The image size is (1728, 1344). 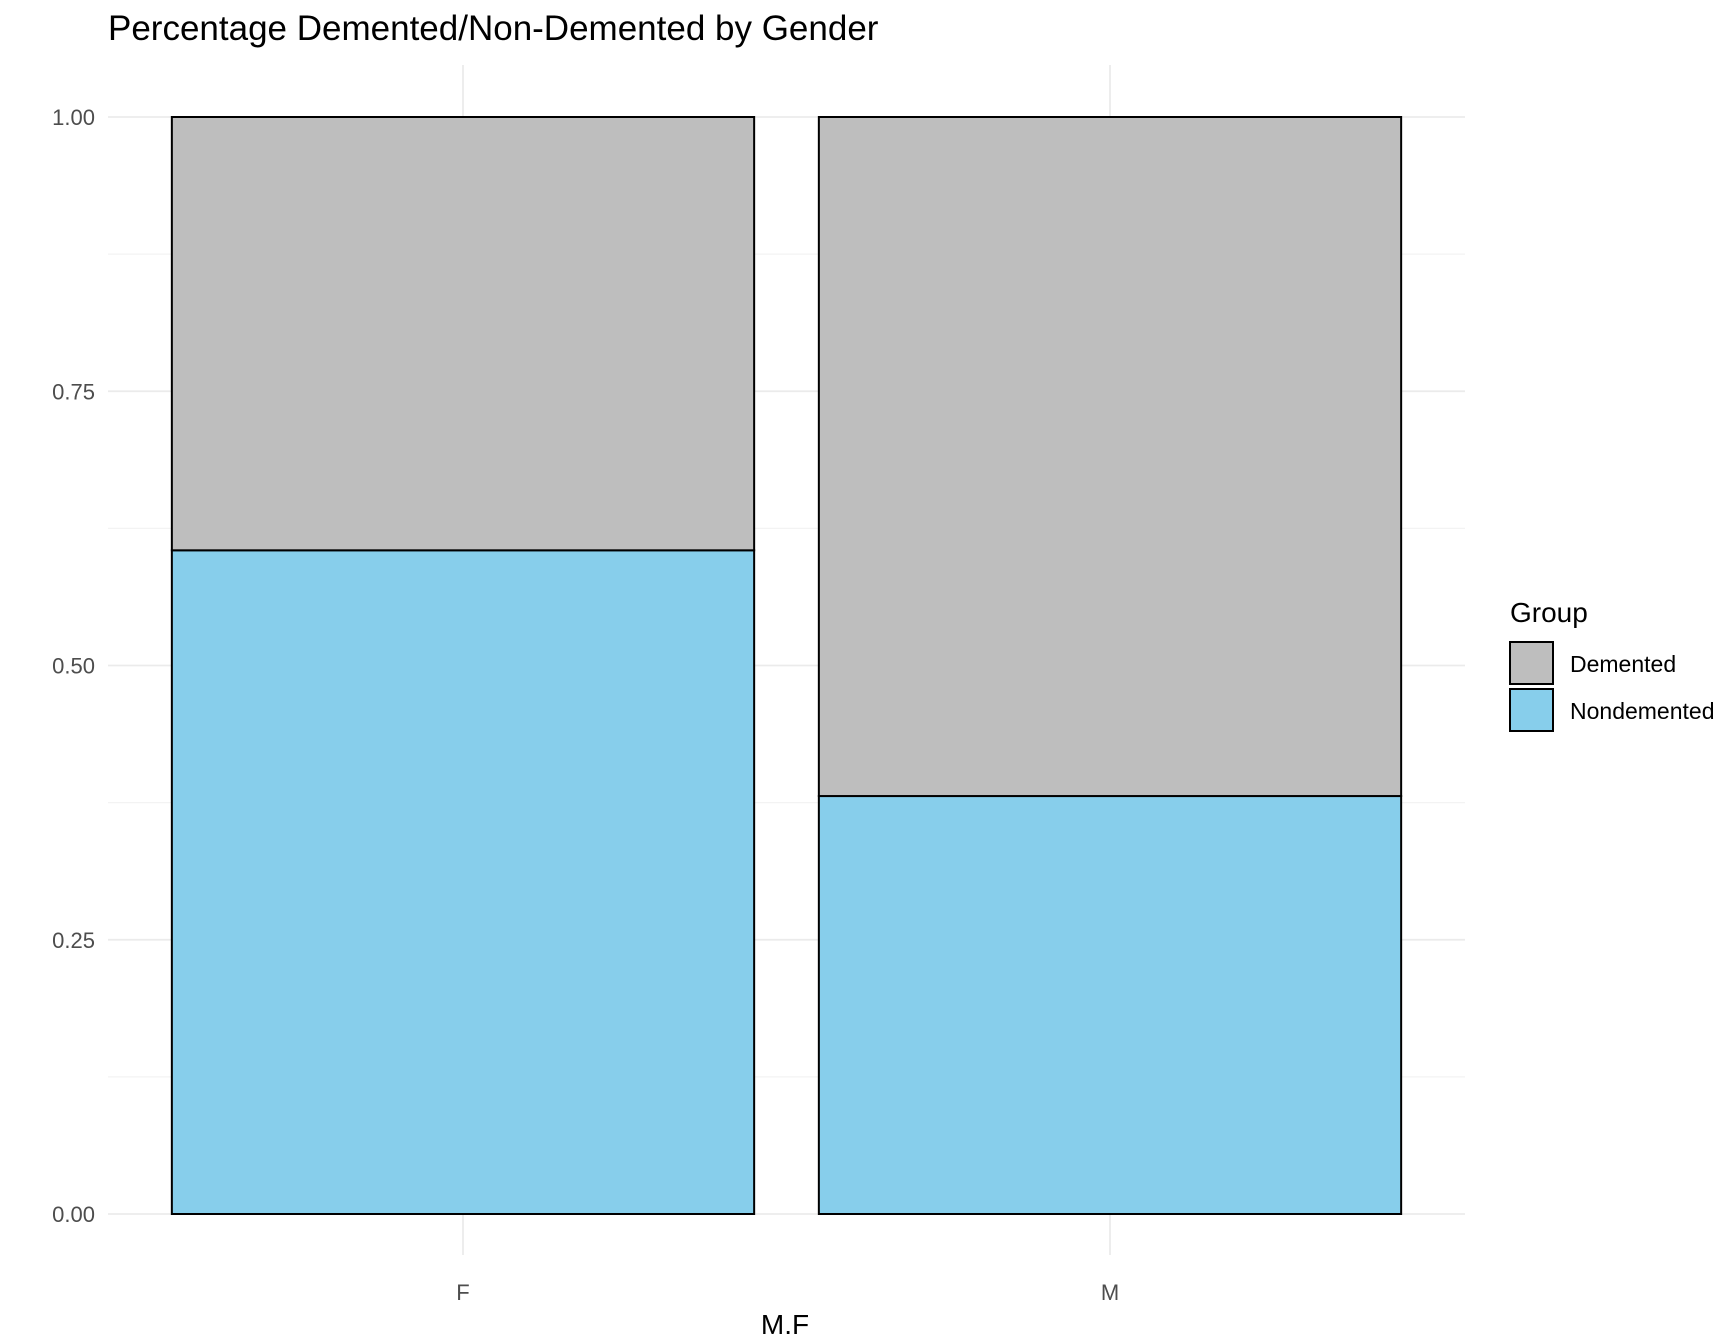 I want to click on bar-nondemented-m, so click(x=1110, y=1005).